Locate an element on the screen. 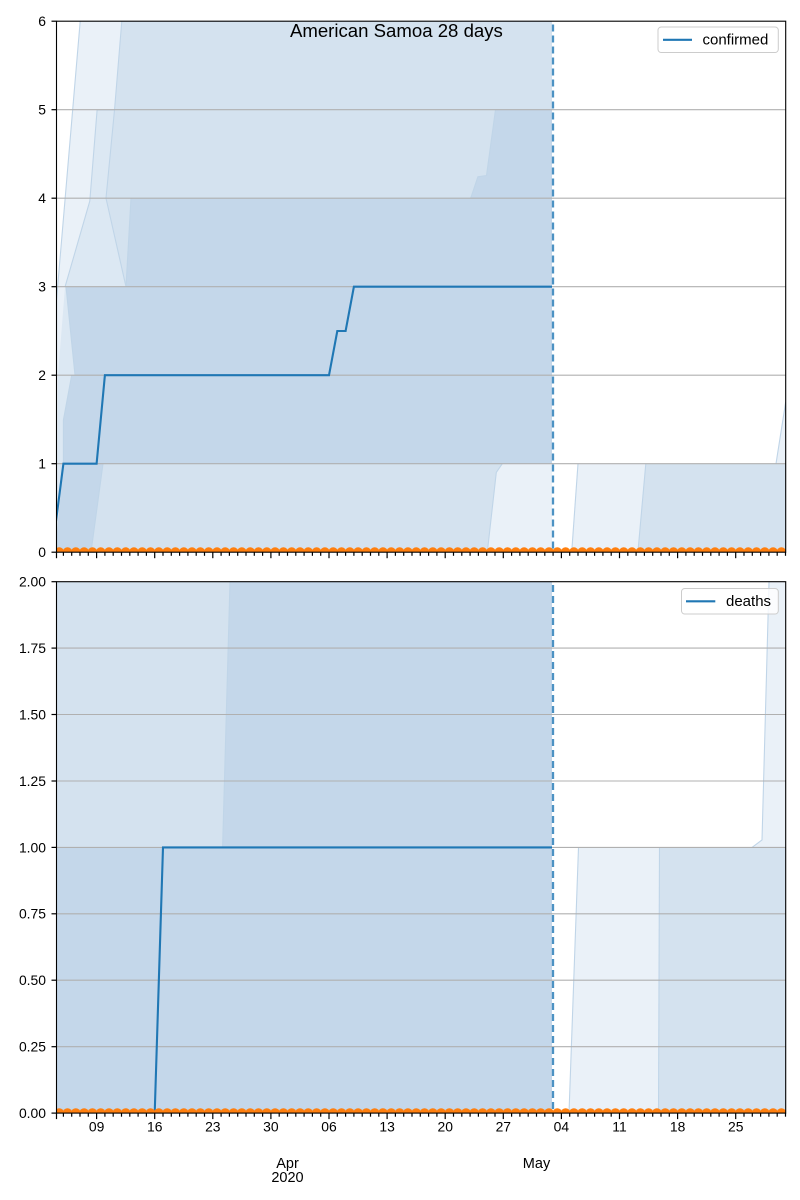 The width and height of the screenshot is (800, 1200). svg-text: Apr is located at coordinates (287, 1164).